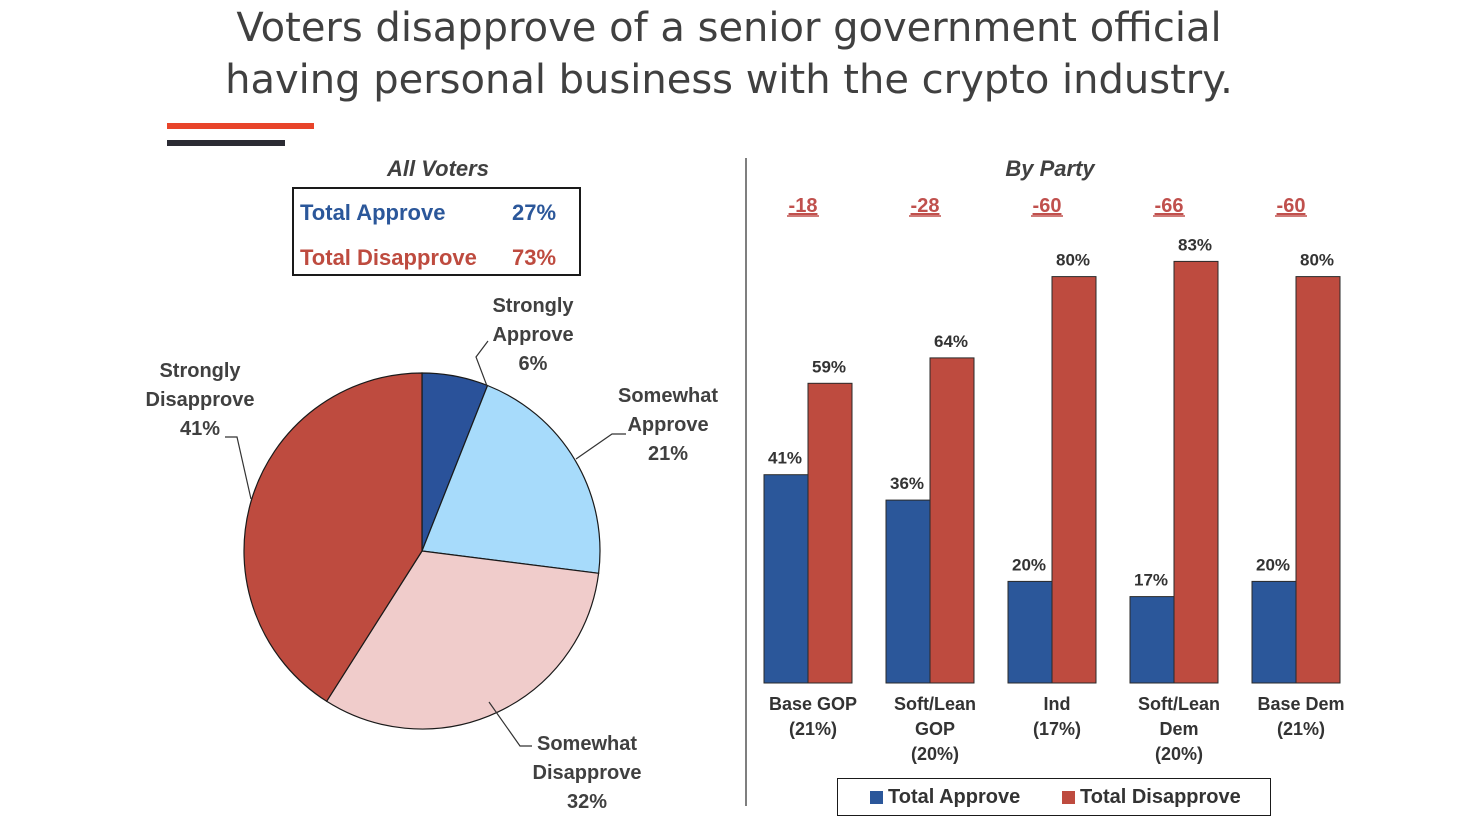  What do you see at coordinates (668, 454) in the screenshot?
I see `pie-label-line: 21%` at bounding box center [668, 454].